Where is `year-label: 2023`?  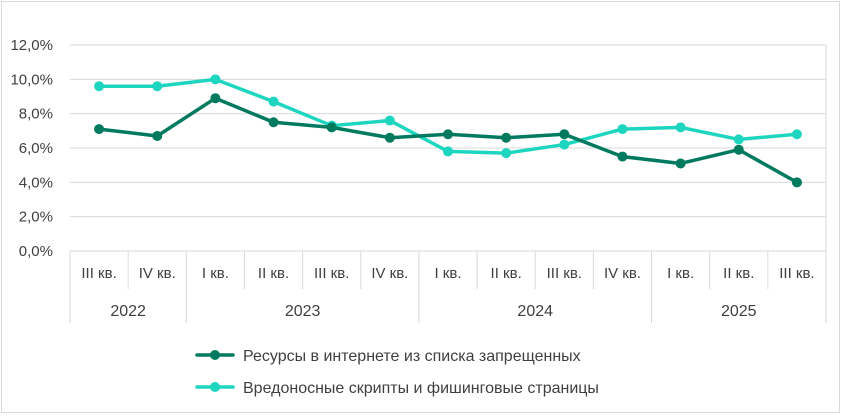
year-label: 2023 is located at coordinates (303, 311).